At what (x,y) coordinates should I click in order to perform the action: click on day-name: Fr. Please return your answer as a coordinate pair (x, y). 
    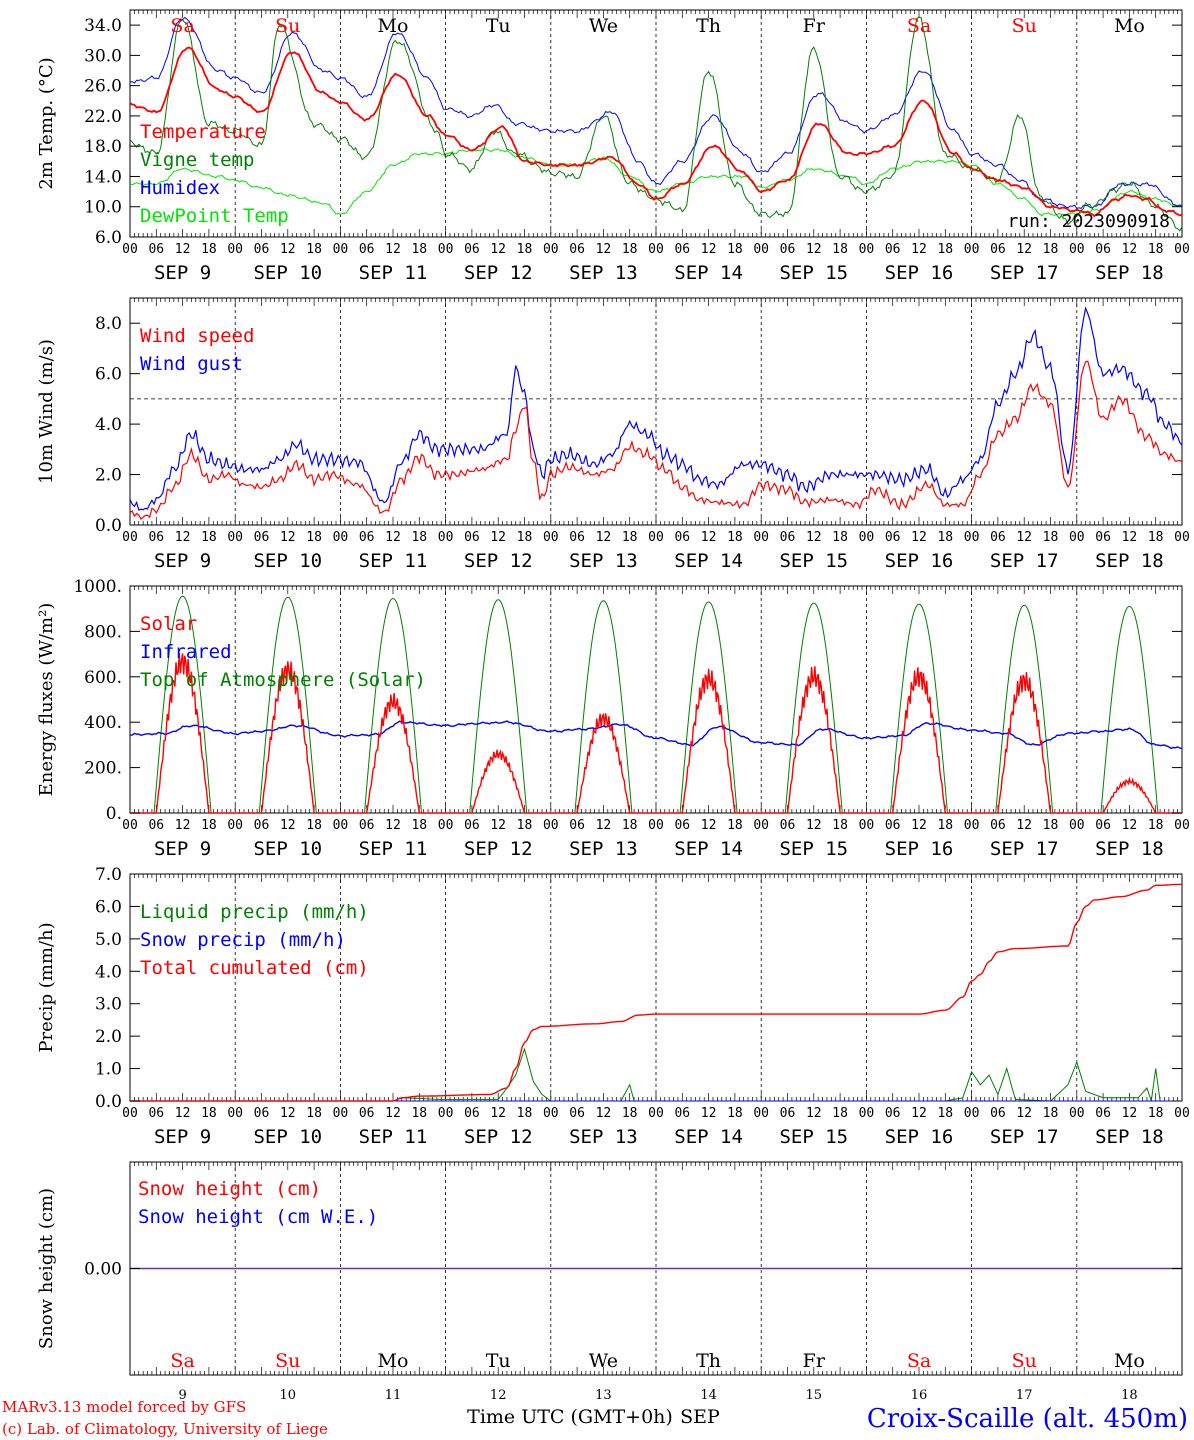
    Looking at the image, I should click on (814, 1361).